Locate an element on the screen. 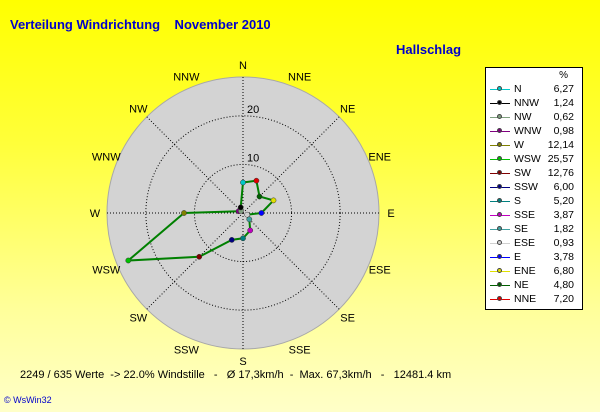 The image size is (600, 412). legend-direction: W is located at coordinates (519, 145).